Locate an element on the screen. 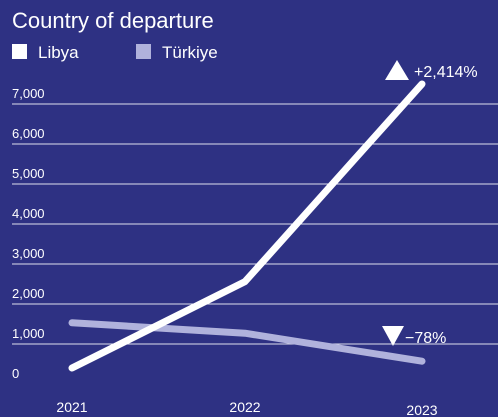 This screenshot has height=417, width=498. legend-label-libya: Libya is located at coordinates (58, 52).